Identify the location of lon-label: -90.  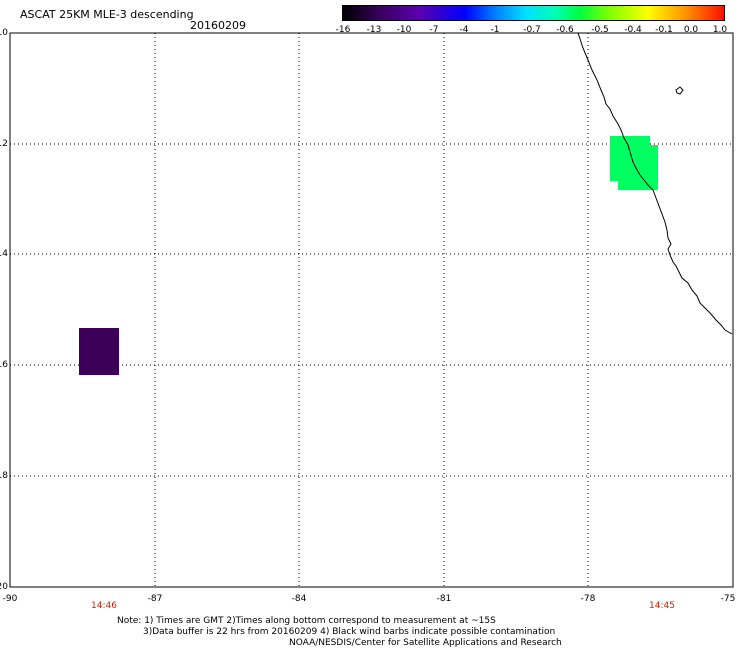
(10, 599).